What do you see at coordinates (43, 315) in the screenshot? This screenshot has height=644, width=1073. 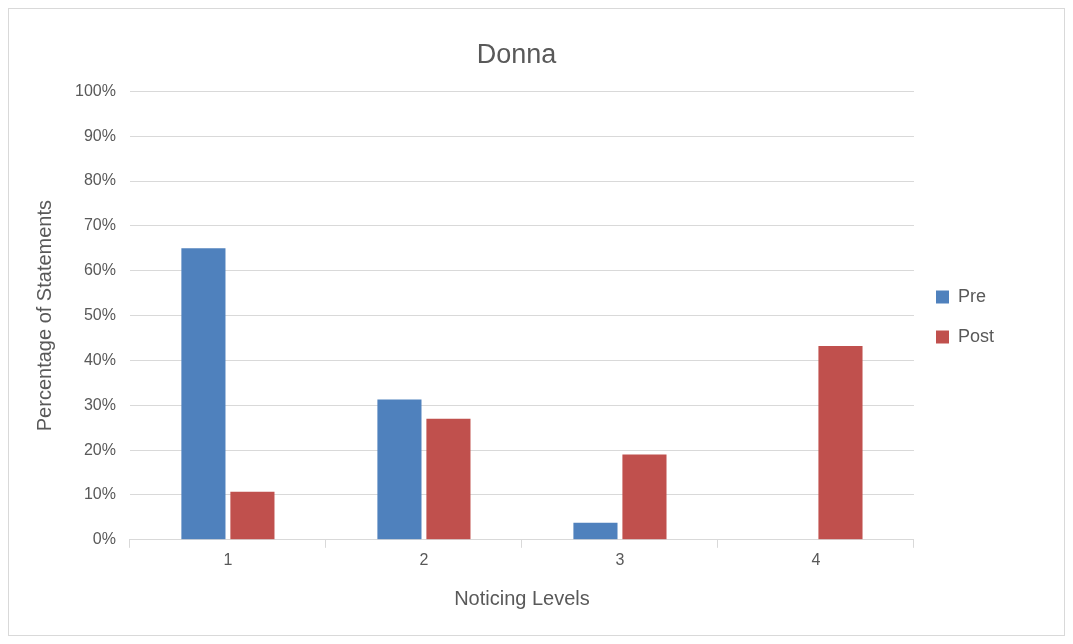 I see `y-axis-title: Percentage of Statements` at bounding box center [43, 315].